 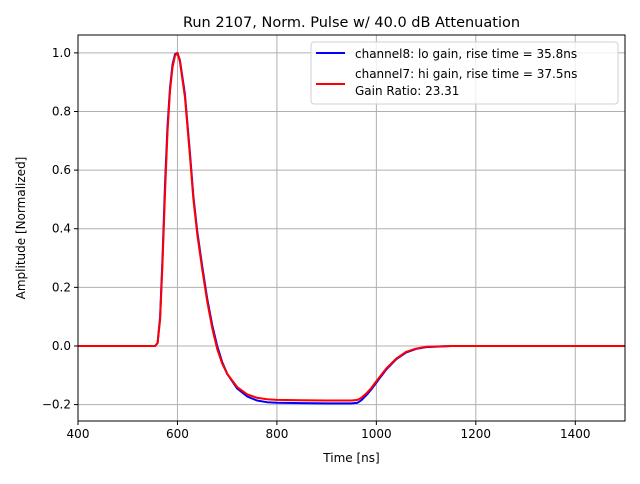 What do you see at coordinates (575, 434) in the screenshot?
I see `x-tick-label: 1400` at bounding box center [575, 434].